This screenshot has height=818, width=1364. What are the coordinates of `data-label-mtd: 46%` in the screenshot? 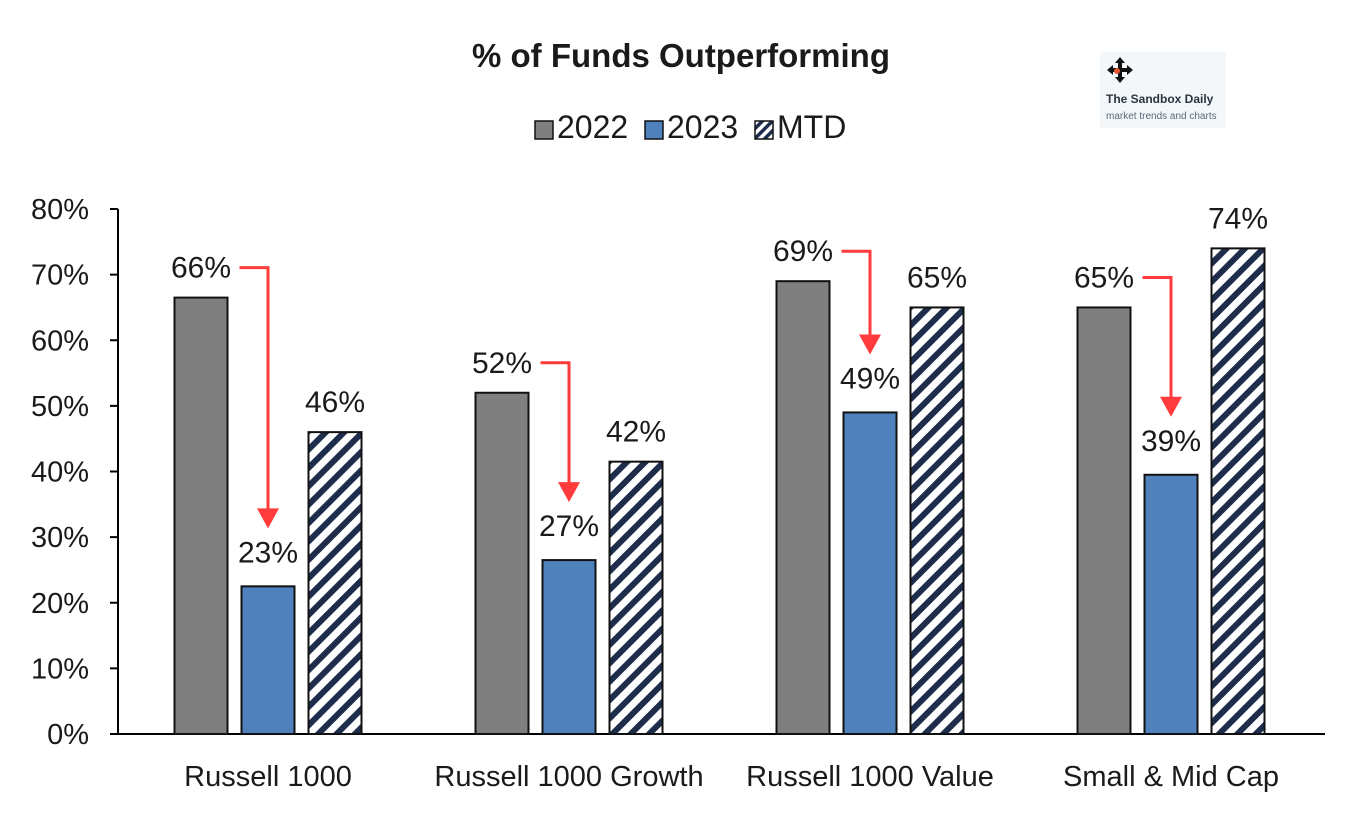 It's located at (335, 402).